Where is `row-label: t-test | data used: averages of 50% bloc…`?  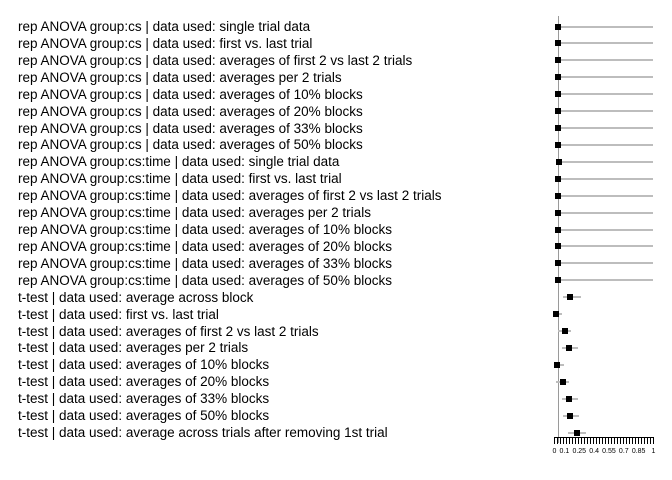
row-label: t-test | data used: averages of 50% bloc… is located at coordinates (144, 416).